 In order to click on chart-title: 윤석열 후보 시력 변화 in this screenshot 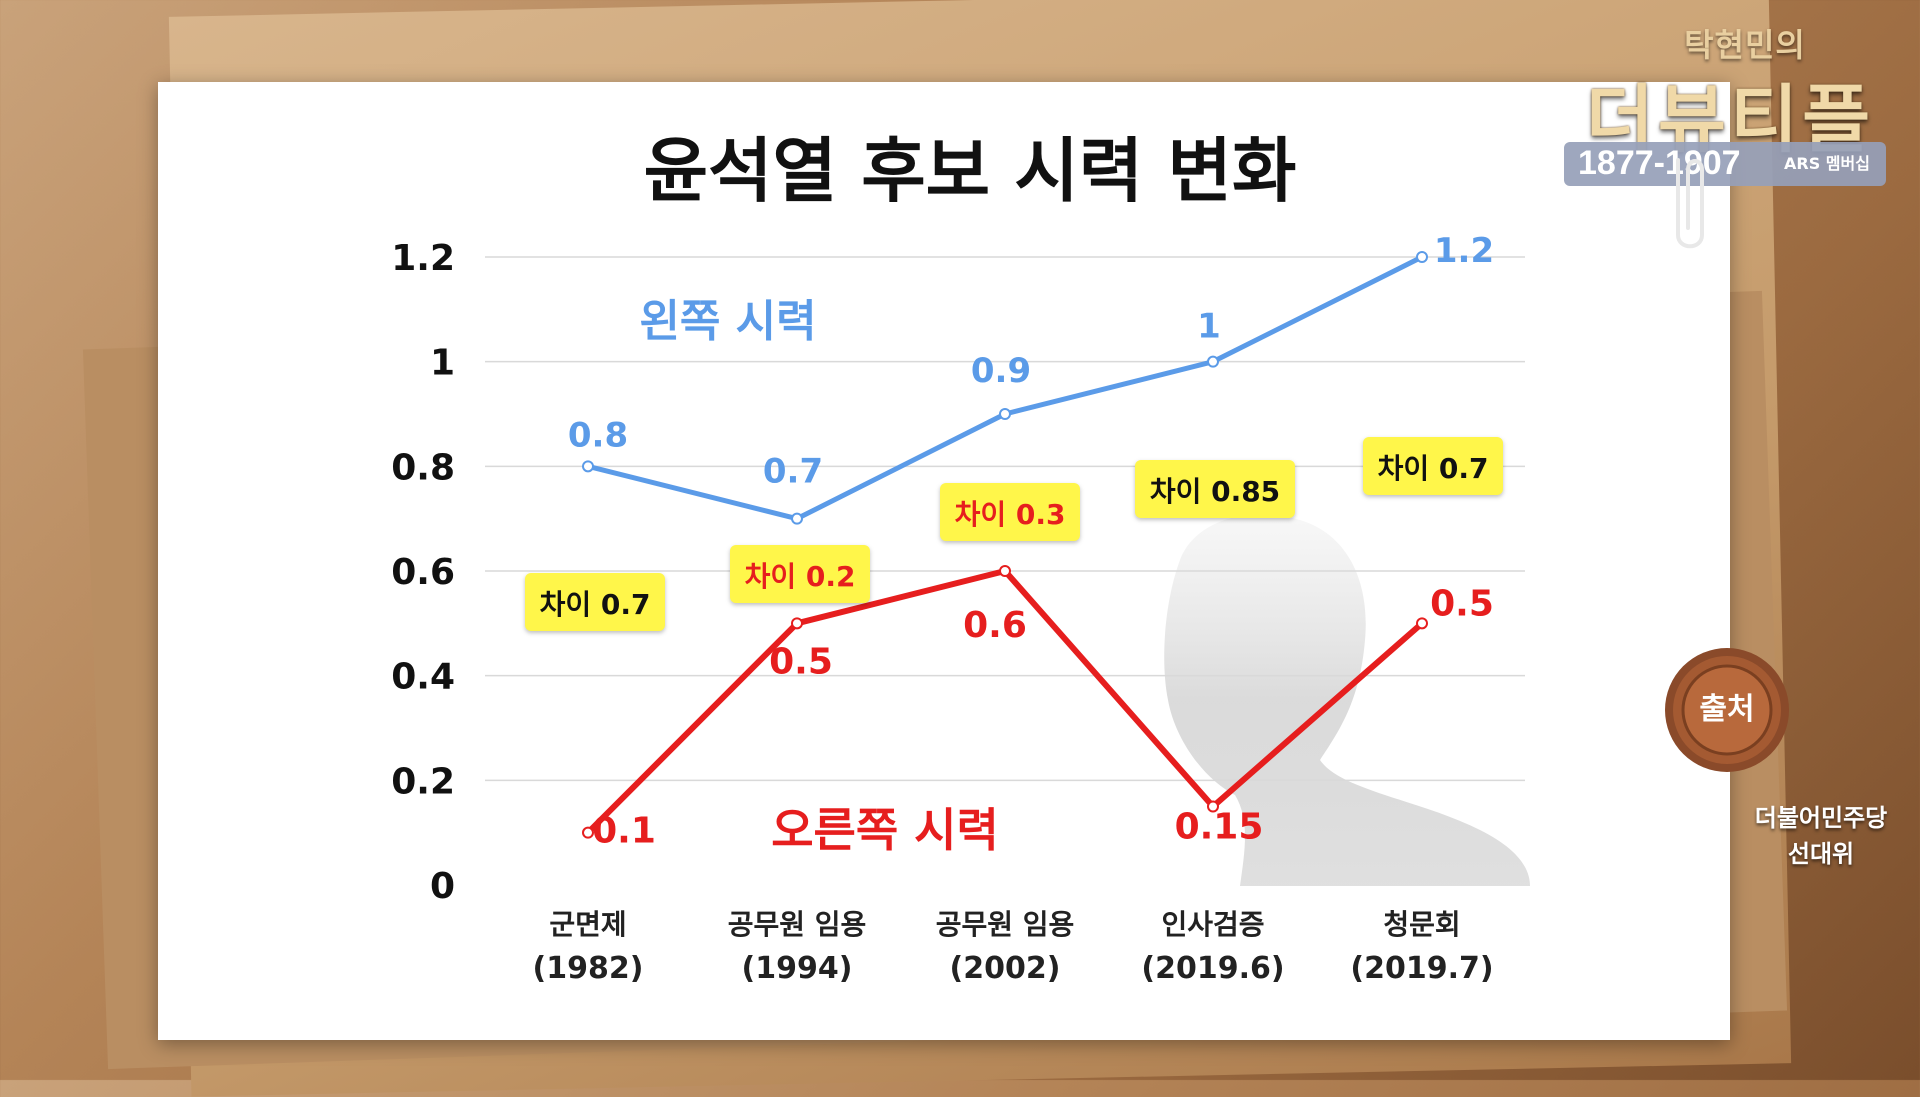, I will do `click(970, 171)`.